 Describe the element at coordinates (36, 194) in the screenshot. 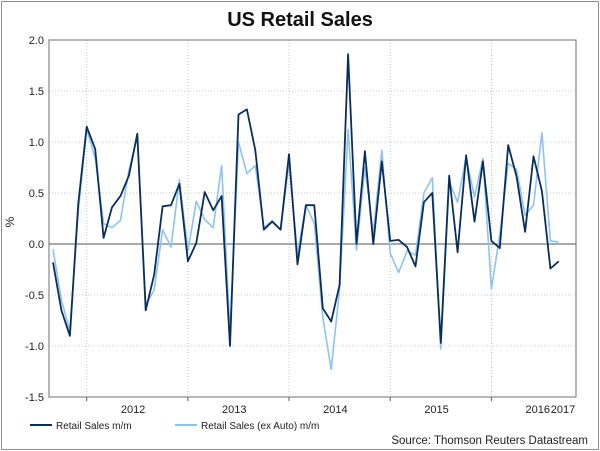

I see `y-tick-label: 0.5` at that location.